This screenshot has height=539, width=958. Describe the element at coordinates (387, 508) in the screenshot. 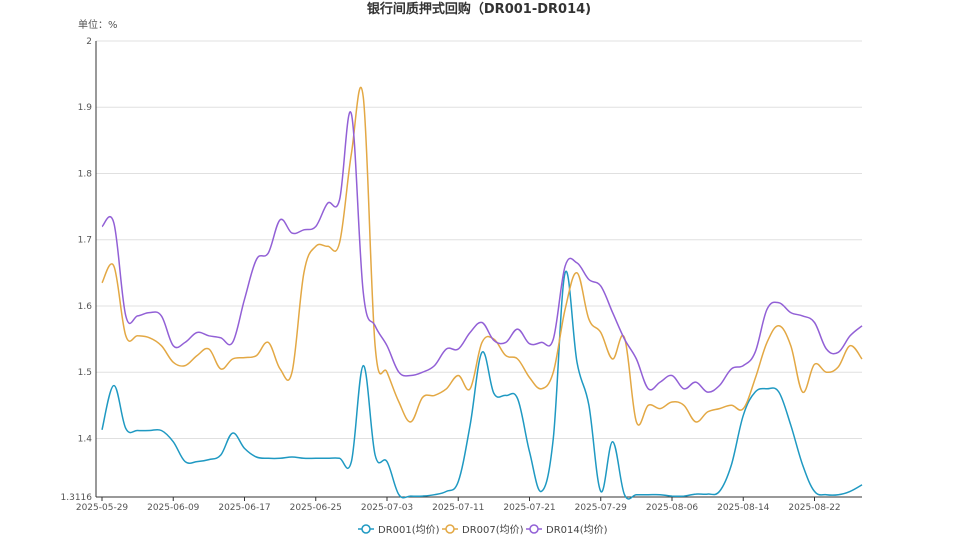

I see `x-tick-label: 2025-07-03` at that location.